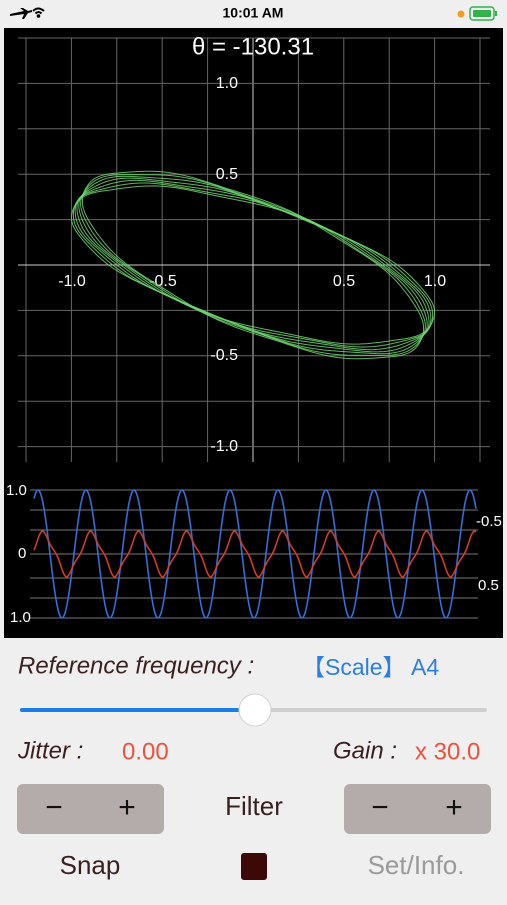 The width and height of the screenshot is (507, 905). Describe the element at coordinates (435, 281) in the screenshot. I see `x-tick-label: 1.0` at that location.